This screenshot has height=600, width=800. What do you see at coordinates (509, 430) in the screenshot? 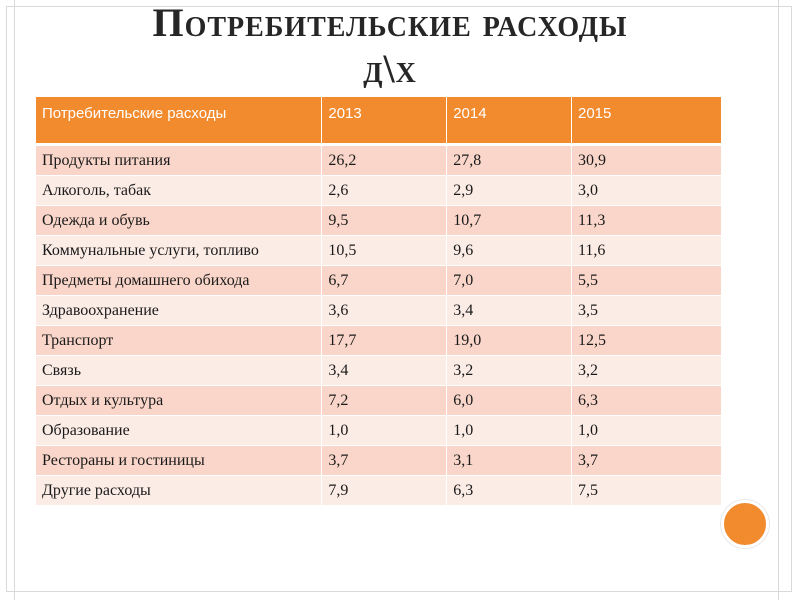
I see `value-cell-2014: 1,0` at bounding box center [509, 430].